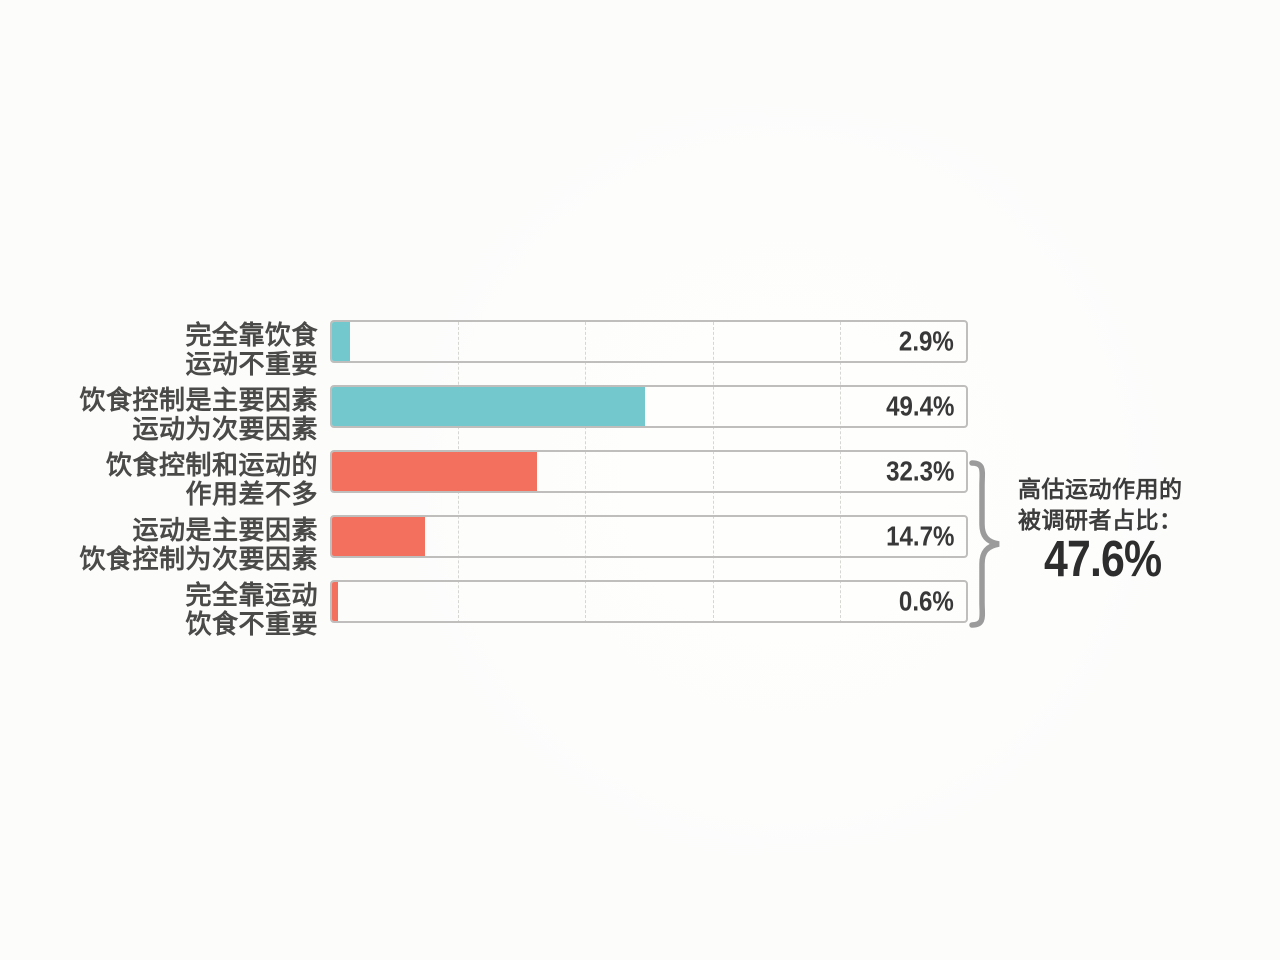 The height and width of the screenshot is (960, 1280). What do you see at coordinates (251, 364) in the screenshot?
I see `category-label-line: 运动不重要` at bounding box center [251, 364].